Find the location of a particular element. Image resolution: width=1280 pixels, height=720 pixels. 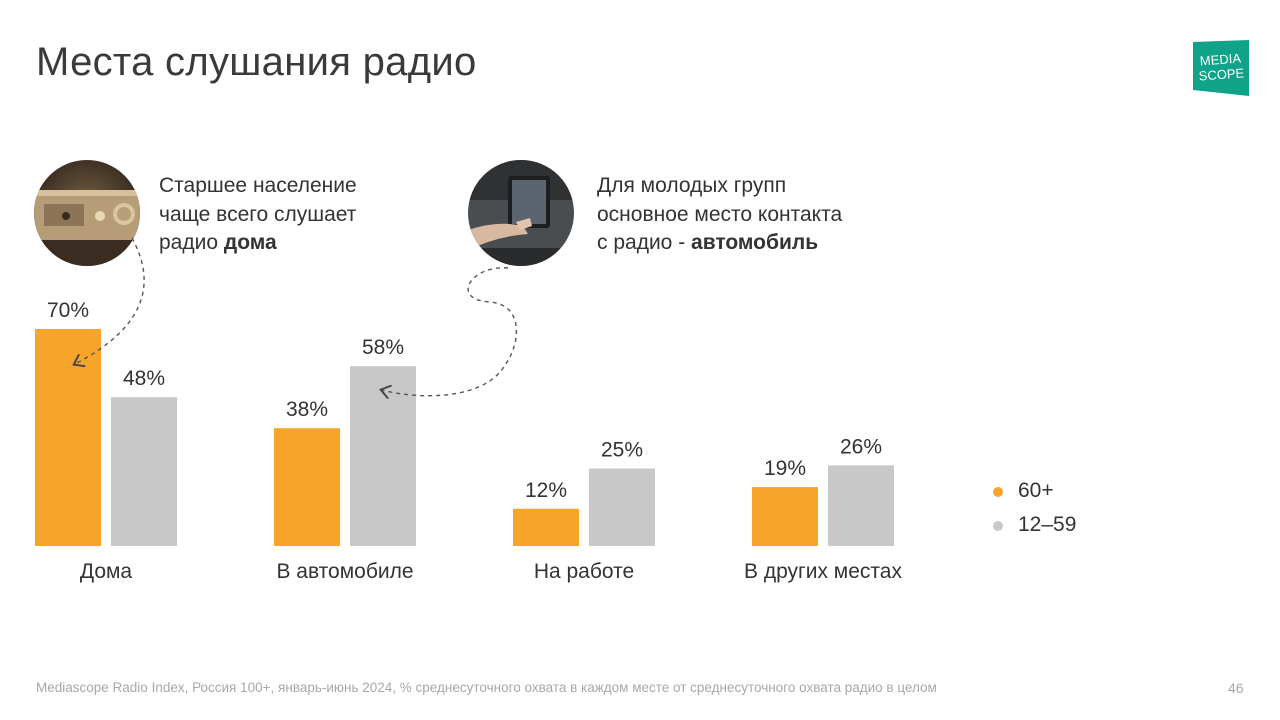

legend-swatch-60plus is located at coordinates (998, 492).